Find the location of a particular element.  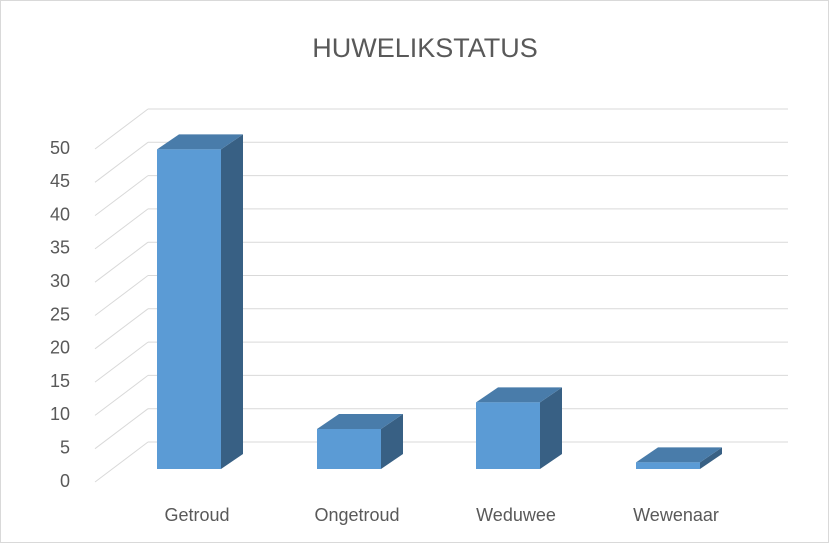

y-tick-label: 25 is located at coordinates (60, 314).